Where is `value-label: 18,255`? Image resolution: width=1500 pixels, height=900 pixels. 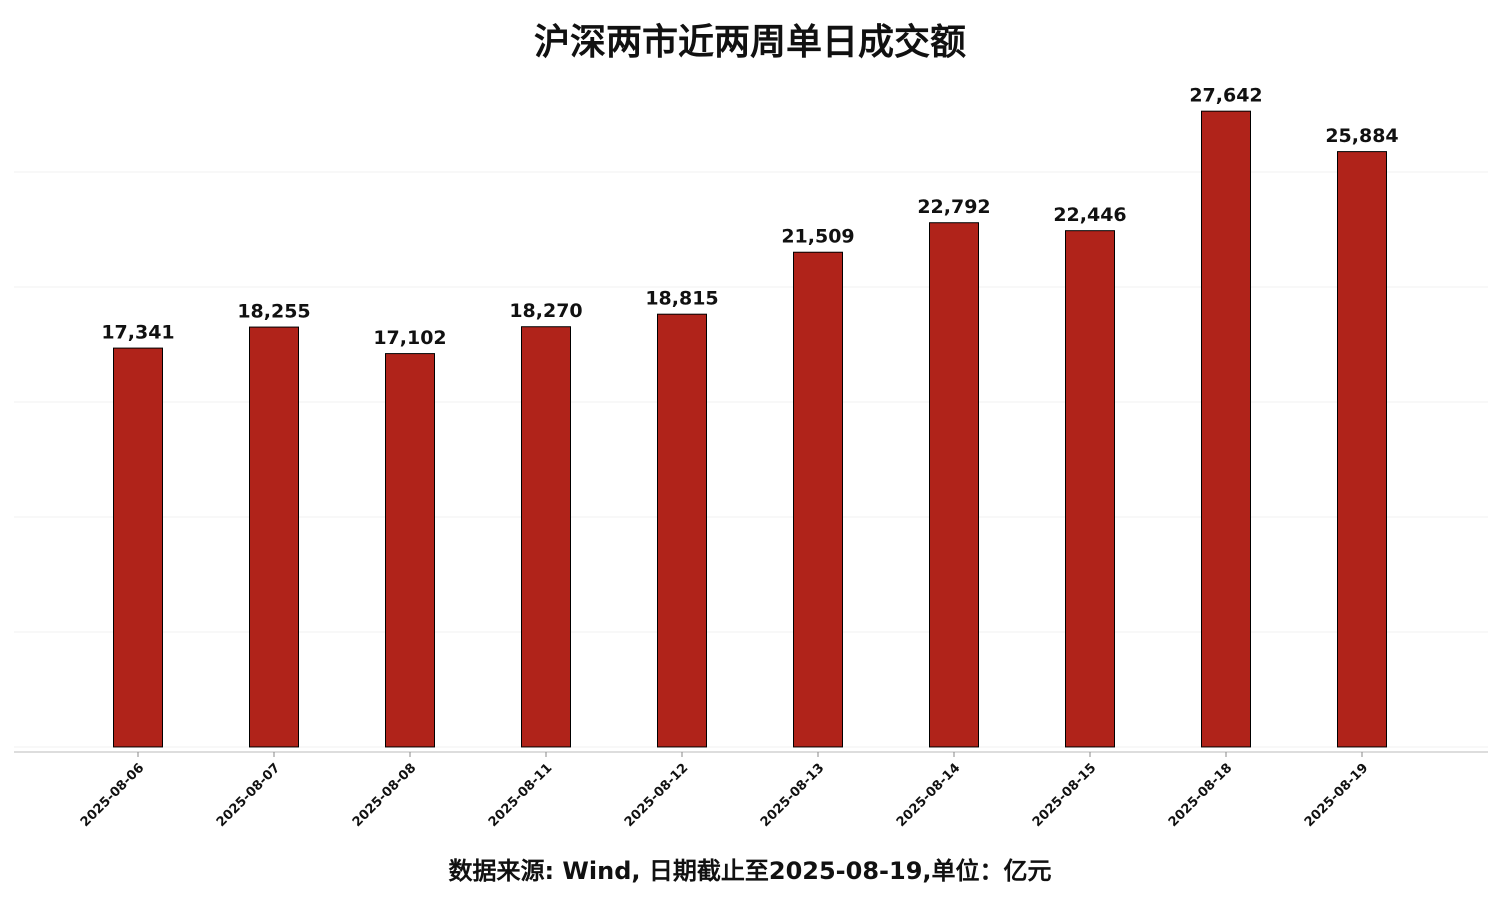 value-label: 18,255 is located at coordinates (273, 312).